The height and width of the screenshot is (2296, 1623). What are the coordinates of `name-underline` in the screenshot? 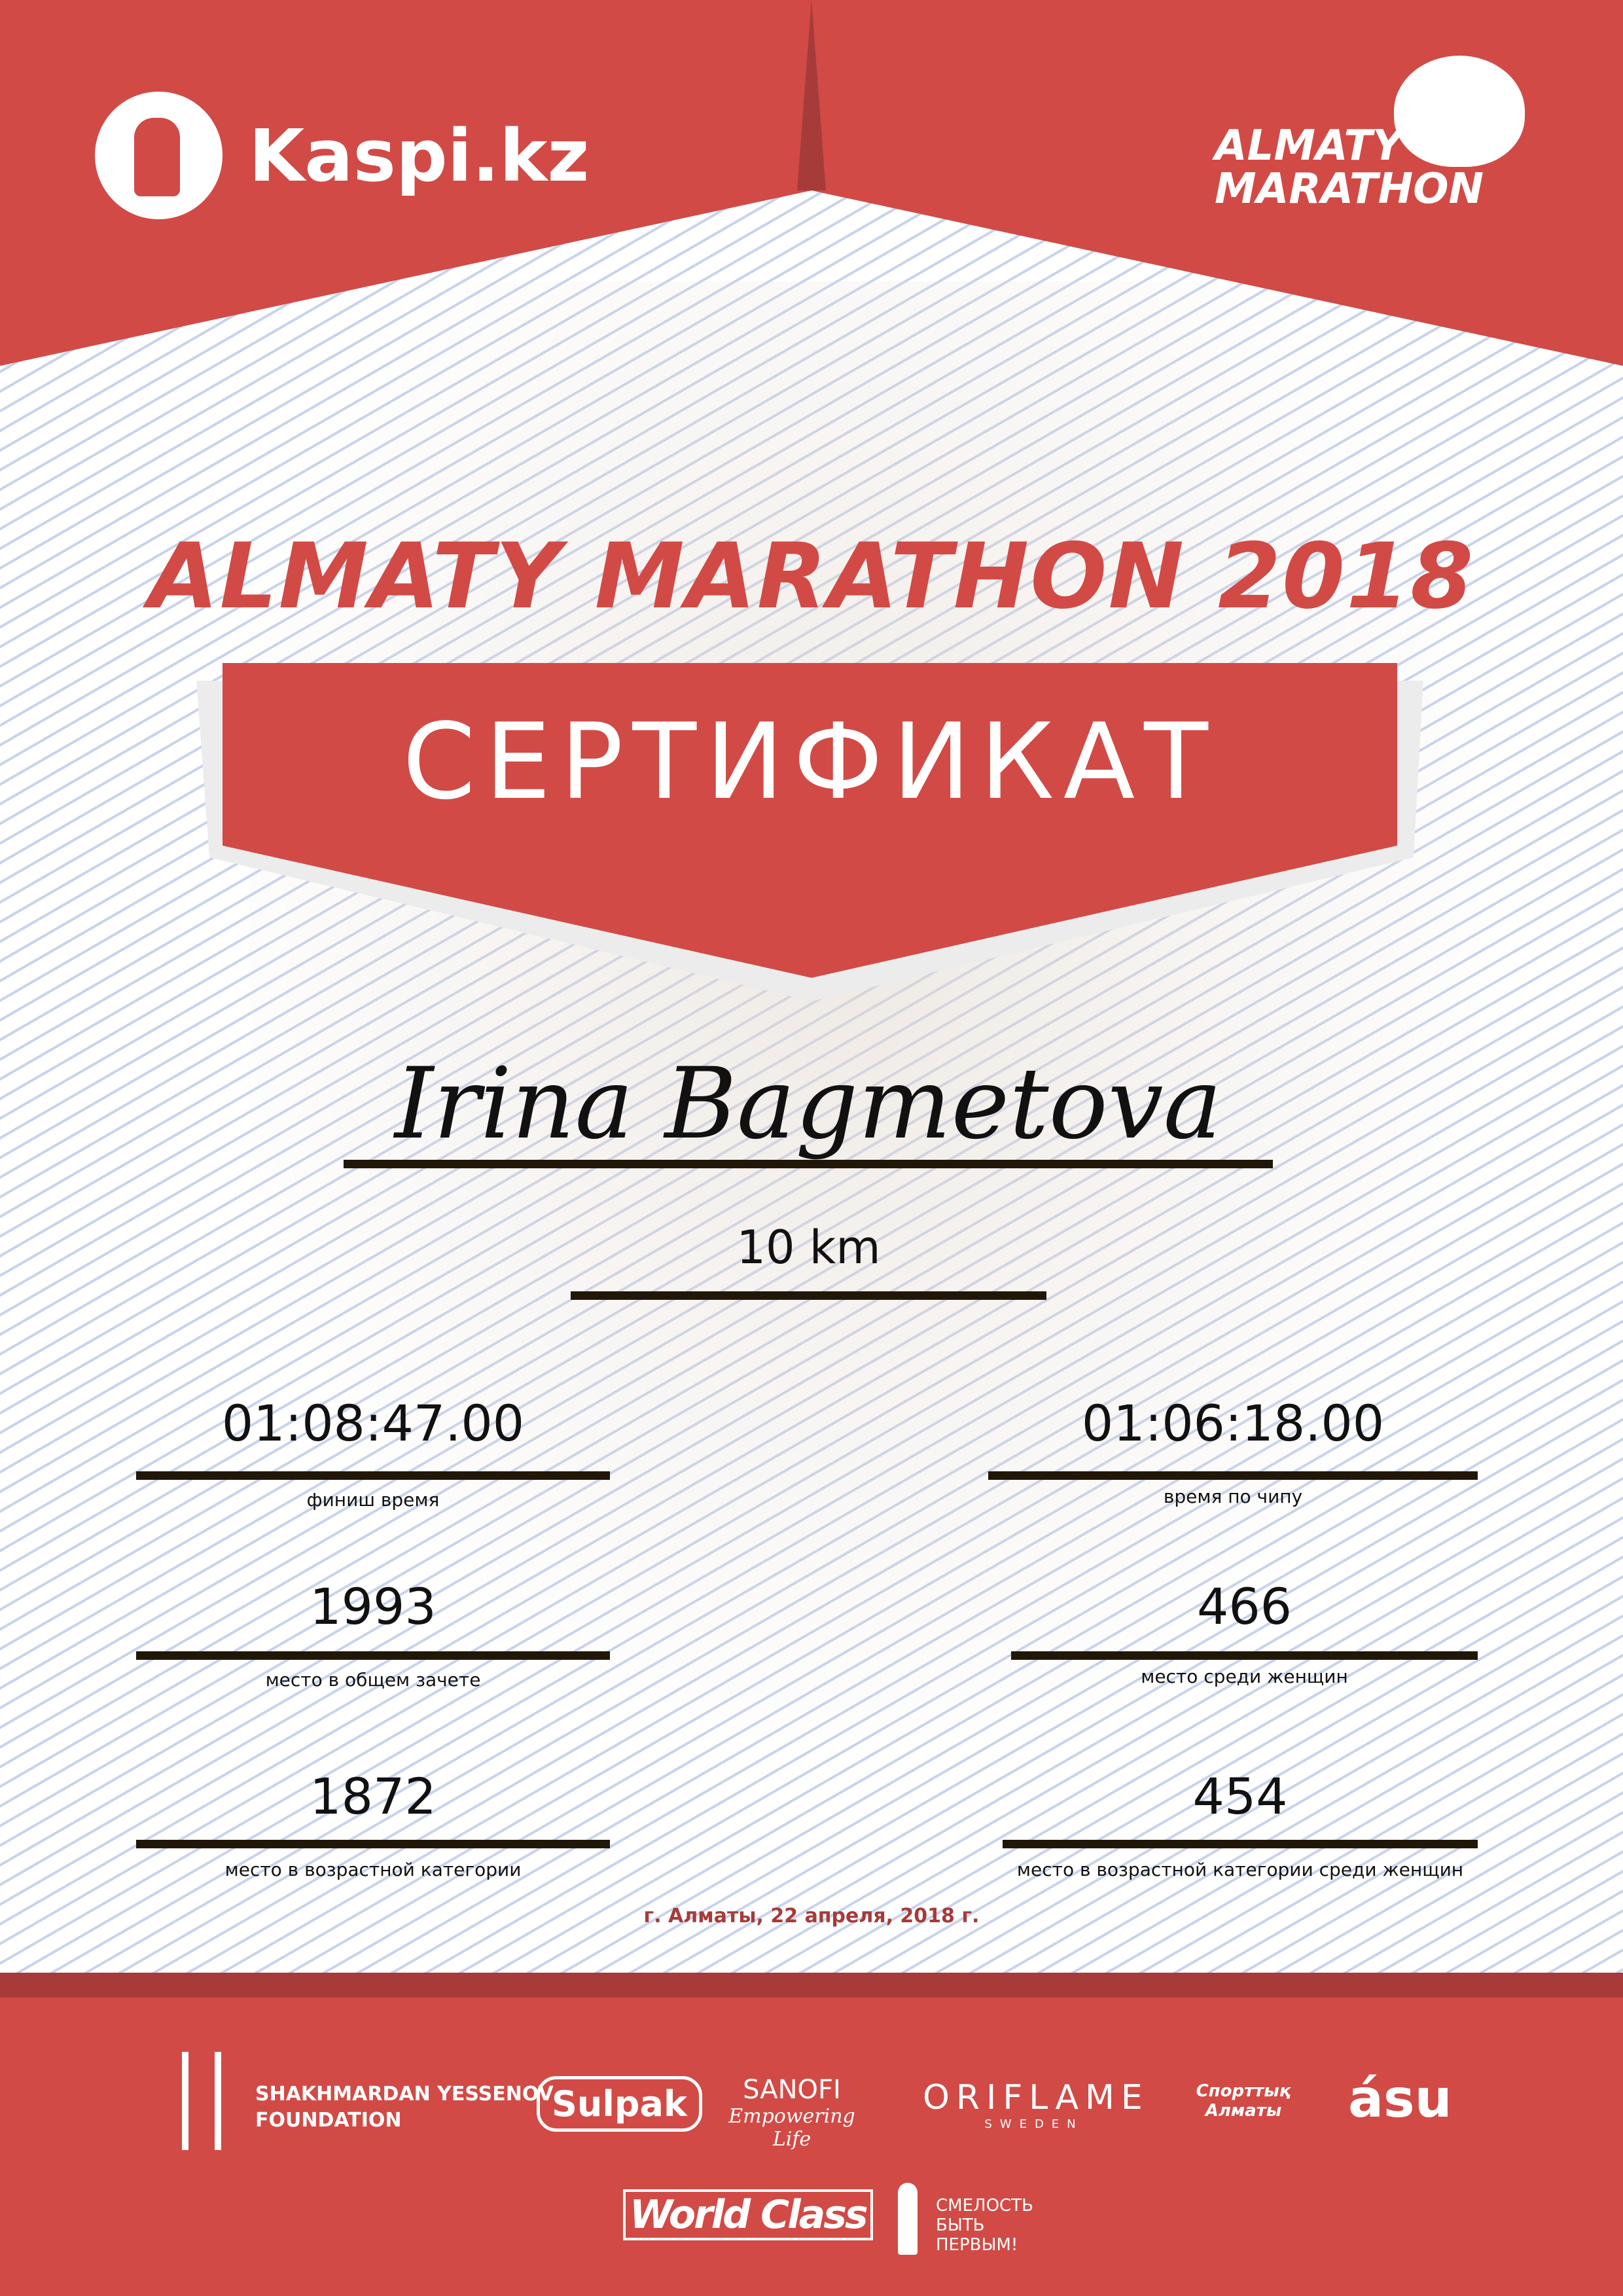 It's located at (808, 1164).